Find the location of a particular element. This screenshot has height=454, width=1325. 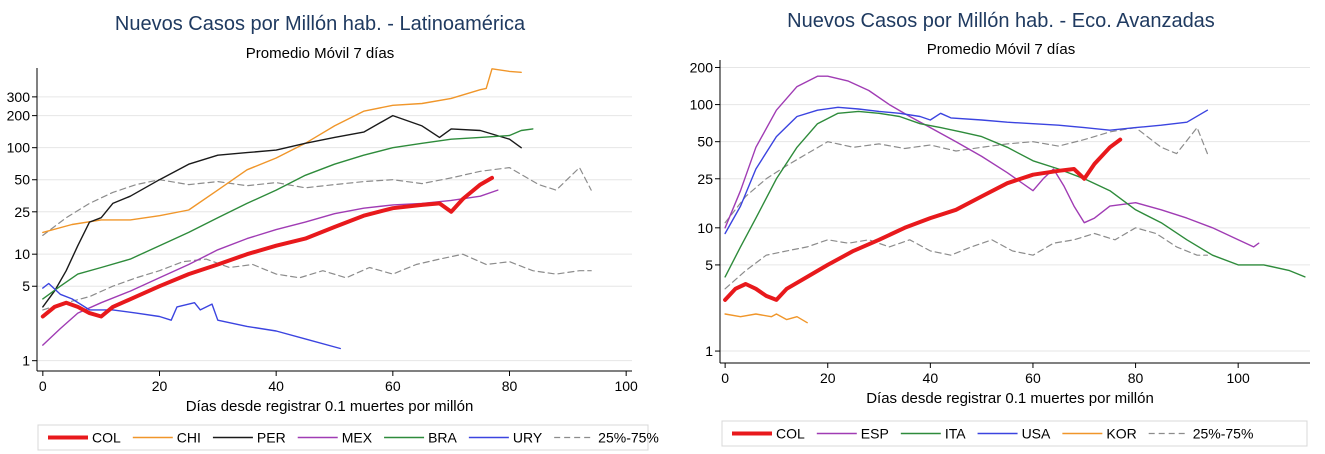

legend: COL CHI PER MEX BRA URY 25%-75% is located at coordinates (348, 437).